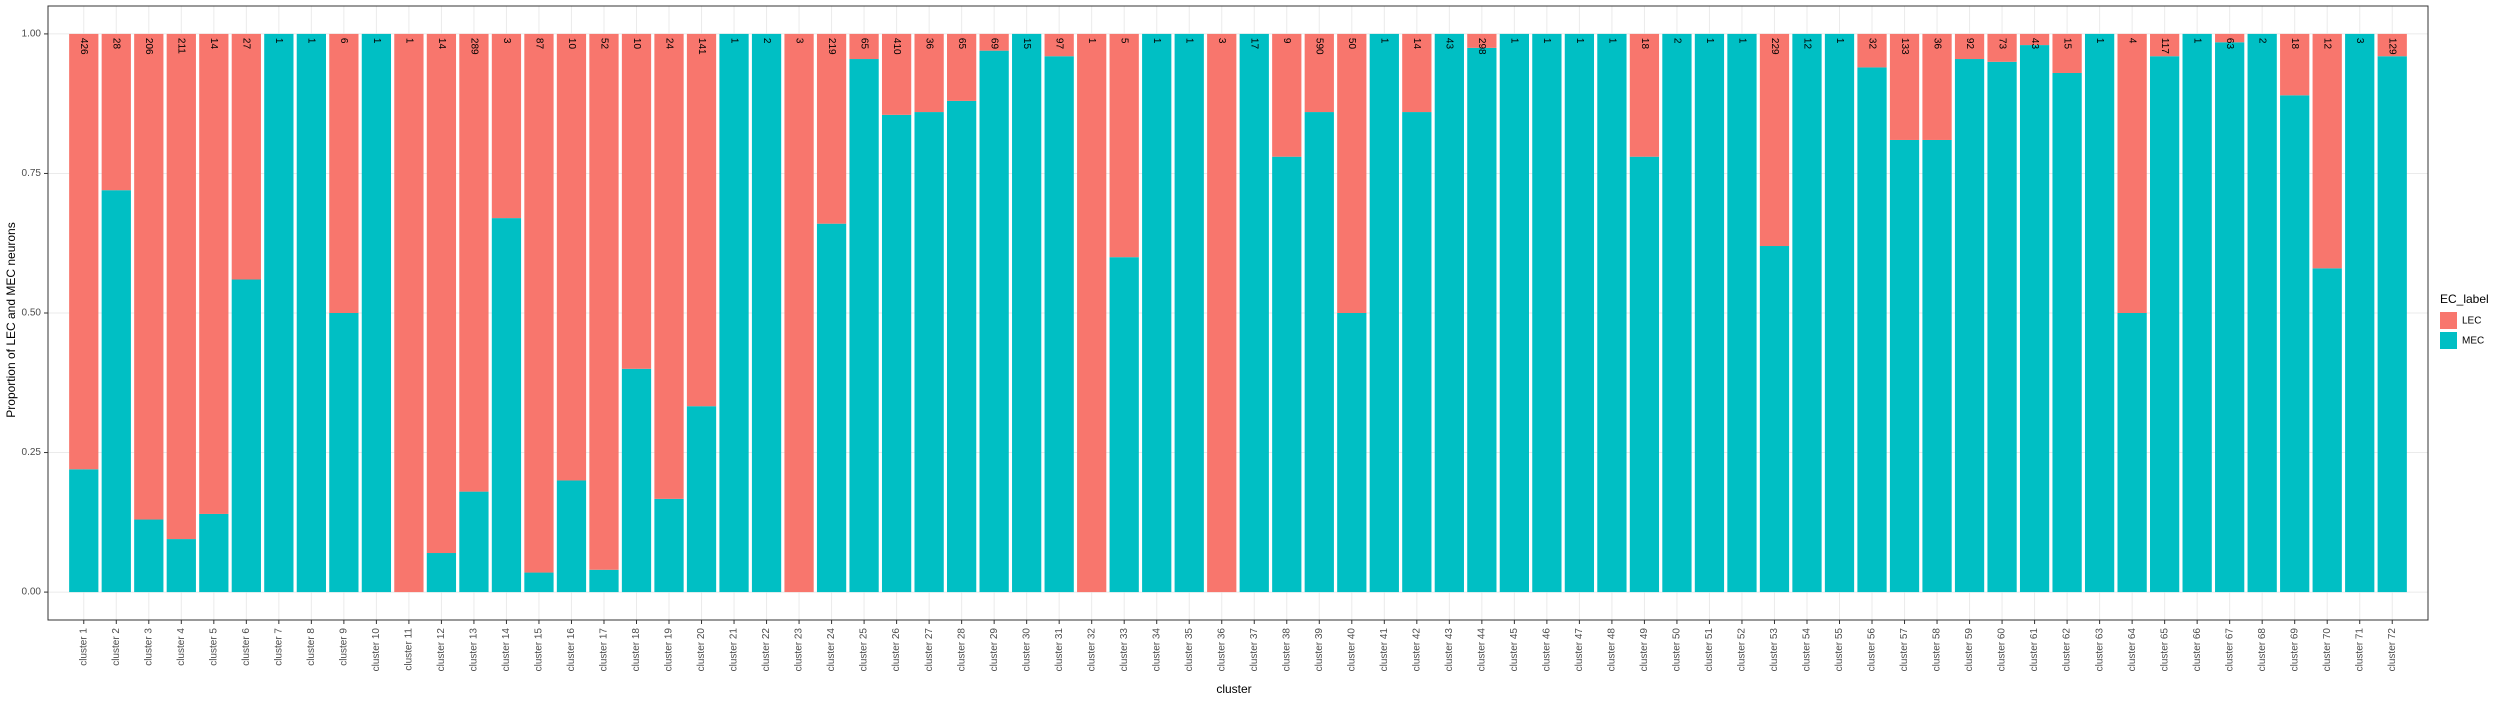 This screenshot has width=2500, height=705. Describe the element at coordinates (116, 44) in the screenshot. I see `bar-label: 28` at that location.